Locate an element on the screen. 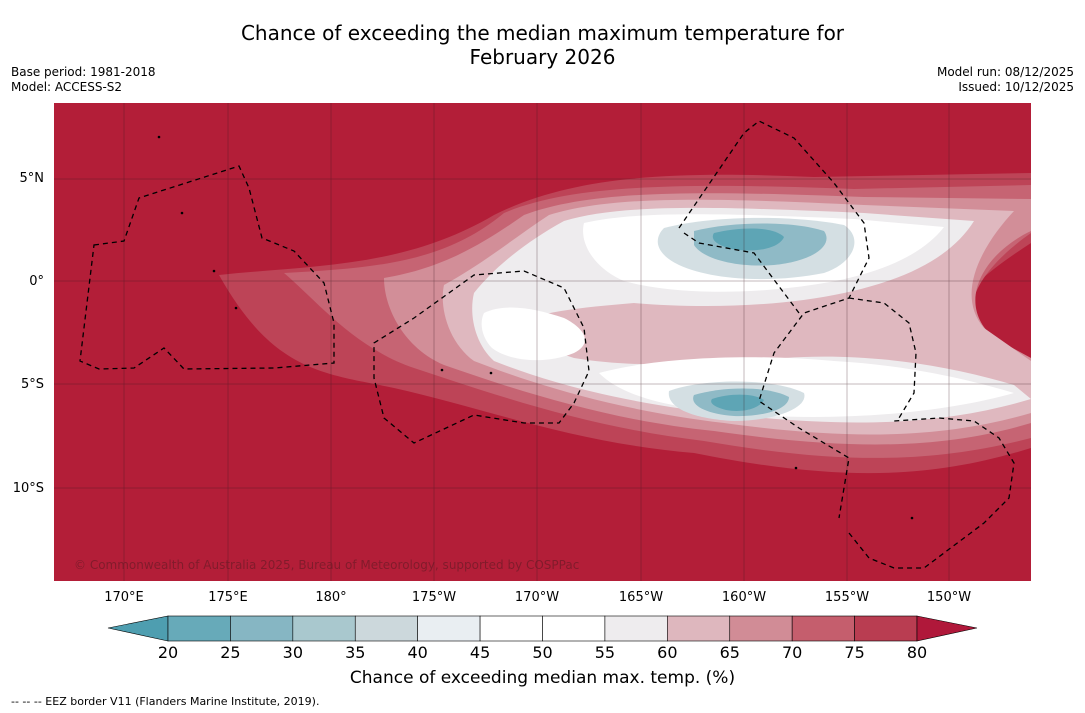 The width and height of the screenshot is (1085, 713). lat-label-5n: 5°N is located at coordinates (32, 178).